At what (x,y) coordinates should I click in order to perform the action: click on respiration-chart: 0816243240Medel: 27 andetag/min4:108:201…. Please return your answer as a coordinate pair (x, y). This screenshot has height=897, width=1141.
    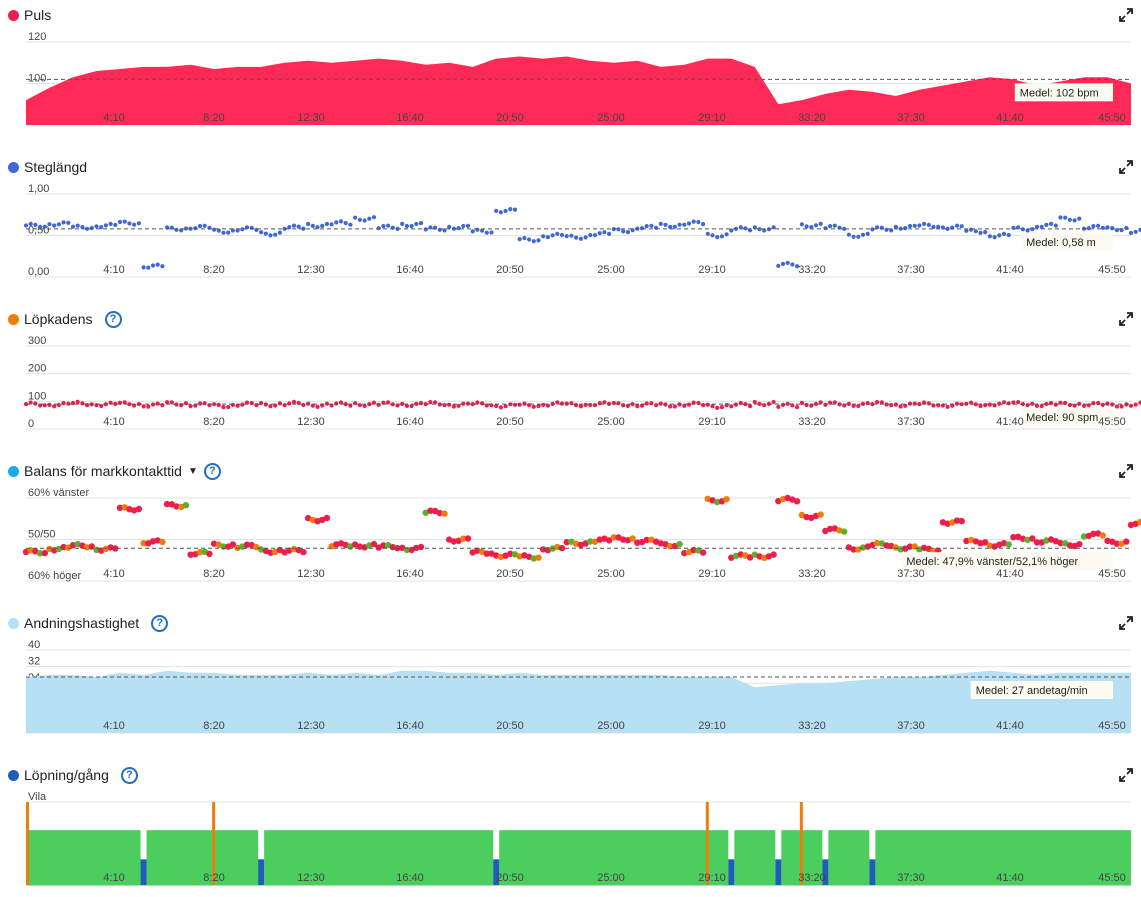
    Looking at the image, I should click on (578, 686).